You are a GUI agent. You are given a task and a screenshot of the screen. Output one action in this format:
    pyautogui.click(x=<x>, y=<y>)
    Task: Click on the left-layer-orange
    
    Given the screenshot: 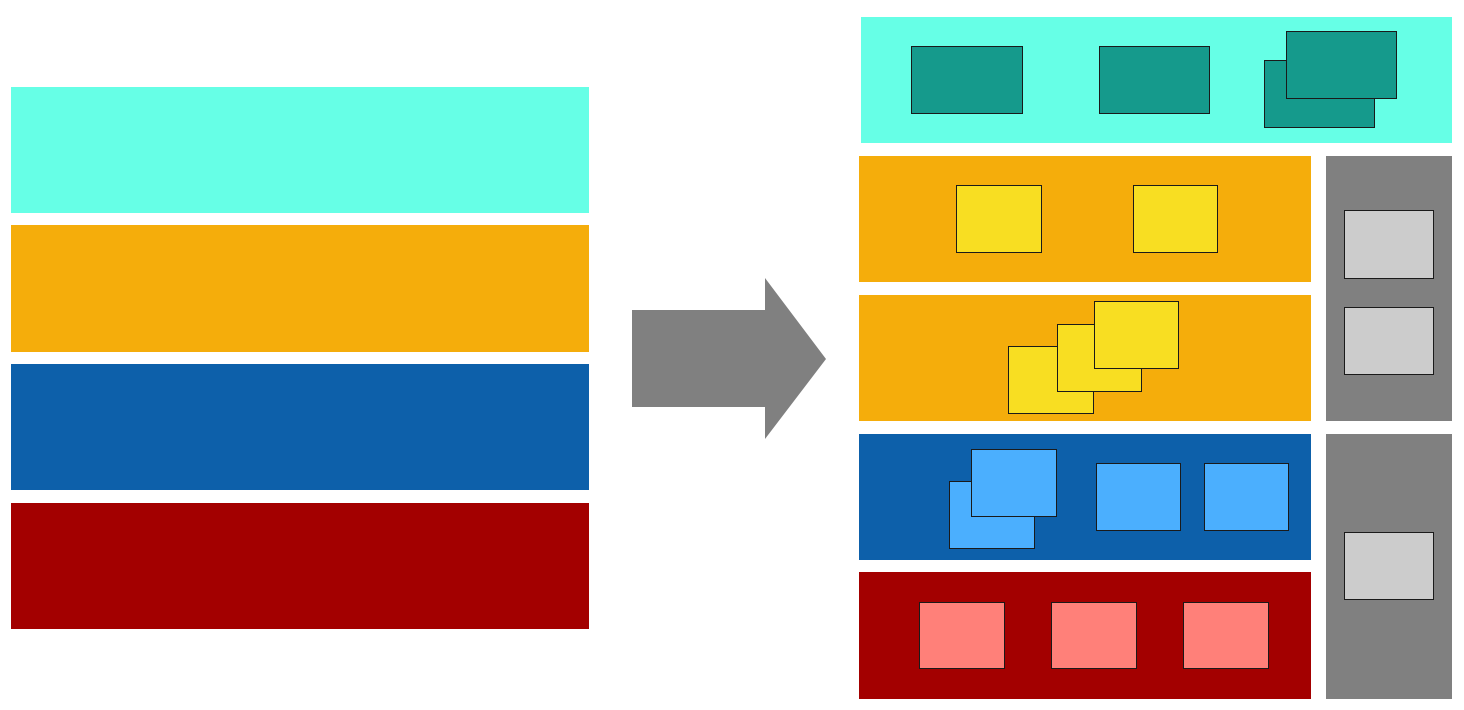 What is the action you would take?
    pyautogui.click(x=300, y=288)
    